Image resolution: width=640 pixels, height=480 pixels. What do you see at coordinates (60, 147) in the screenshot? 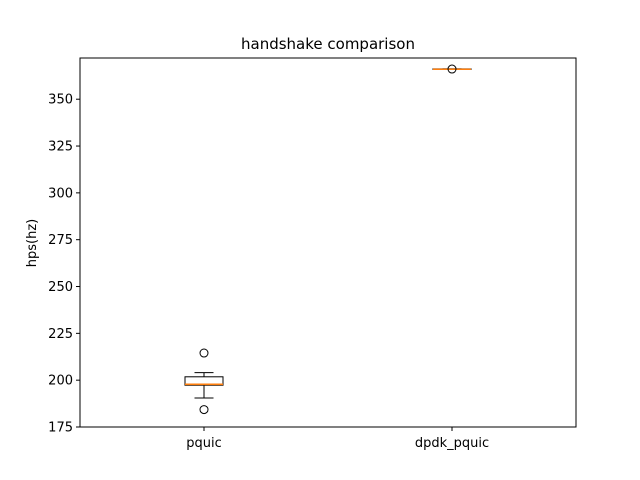
I see `y-tick-label: 325` at bounding box center [60, 147].